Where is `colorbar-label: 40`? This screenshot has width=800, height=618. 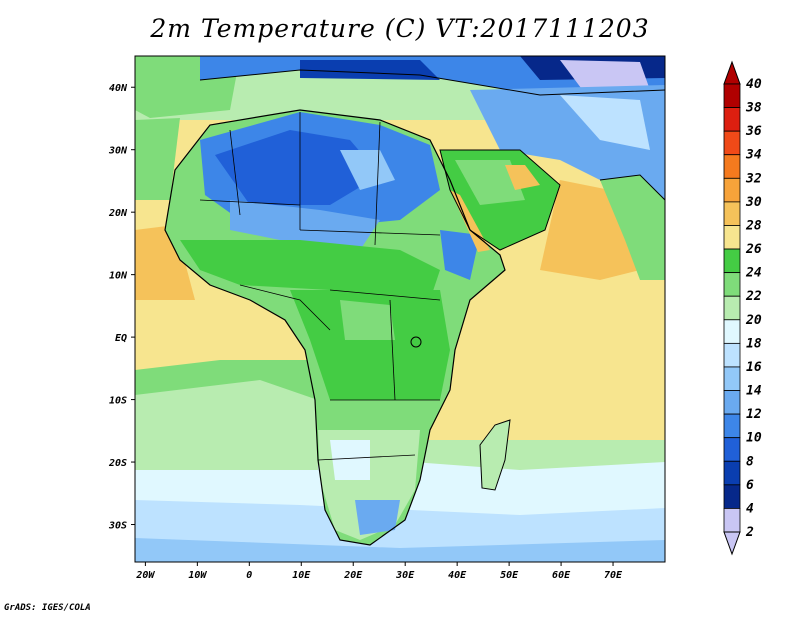 colorbar-label: 40 is located at coordinates (754, 84).